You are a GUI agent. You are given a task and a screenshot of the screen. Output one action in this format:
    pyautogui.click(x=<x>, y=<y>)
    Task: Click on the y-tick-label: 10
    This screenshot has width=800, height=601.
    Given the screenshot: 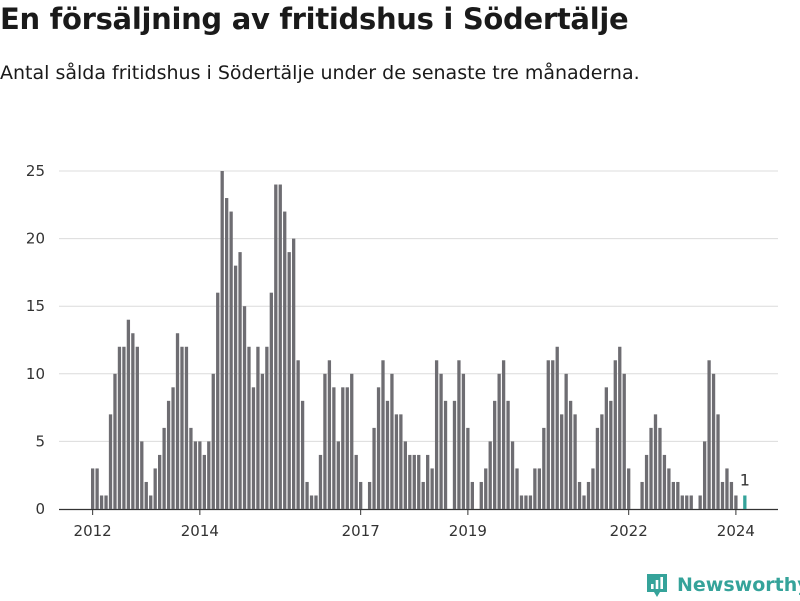 What is the action you would take?
    pyautogui.click(x=35, y=374)
    